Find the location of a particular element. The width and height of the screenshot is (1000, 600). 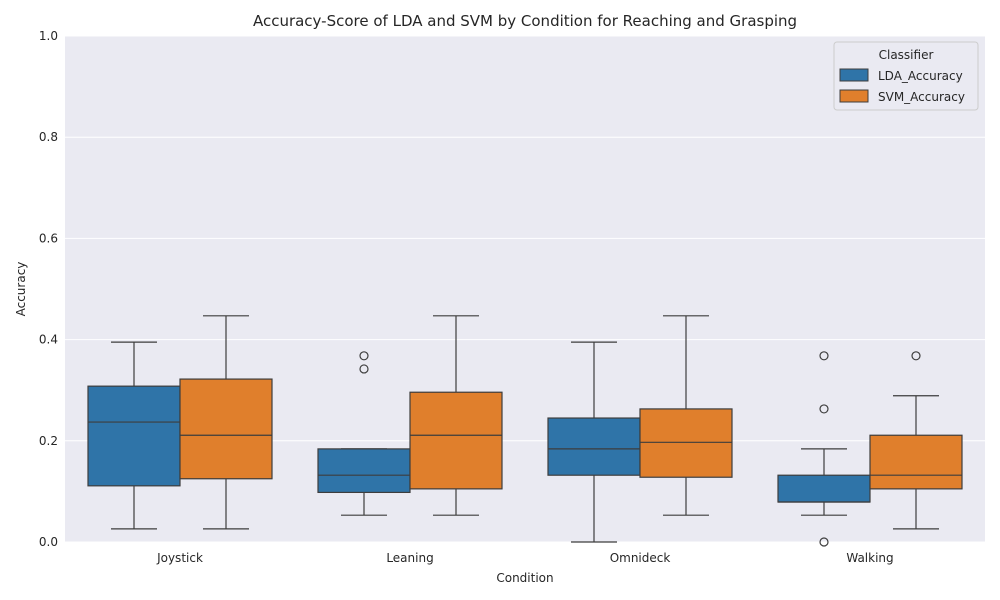

x-tick-label: Leaning is located at coordinates (409, 558).